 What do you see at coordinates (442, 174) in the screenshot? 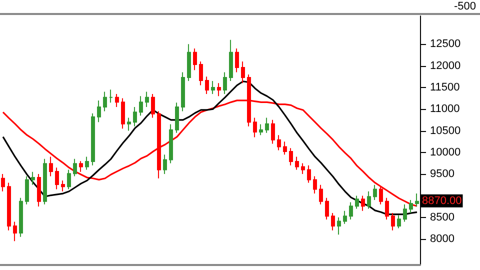
I see `y-tick-label: 9500` at bounding box center [442, 174].